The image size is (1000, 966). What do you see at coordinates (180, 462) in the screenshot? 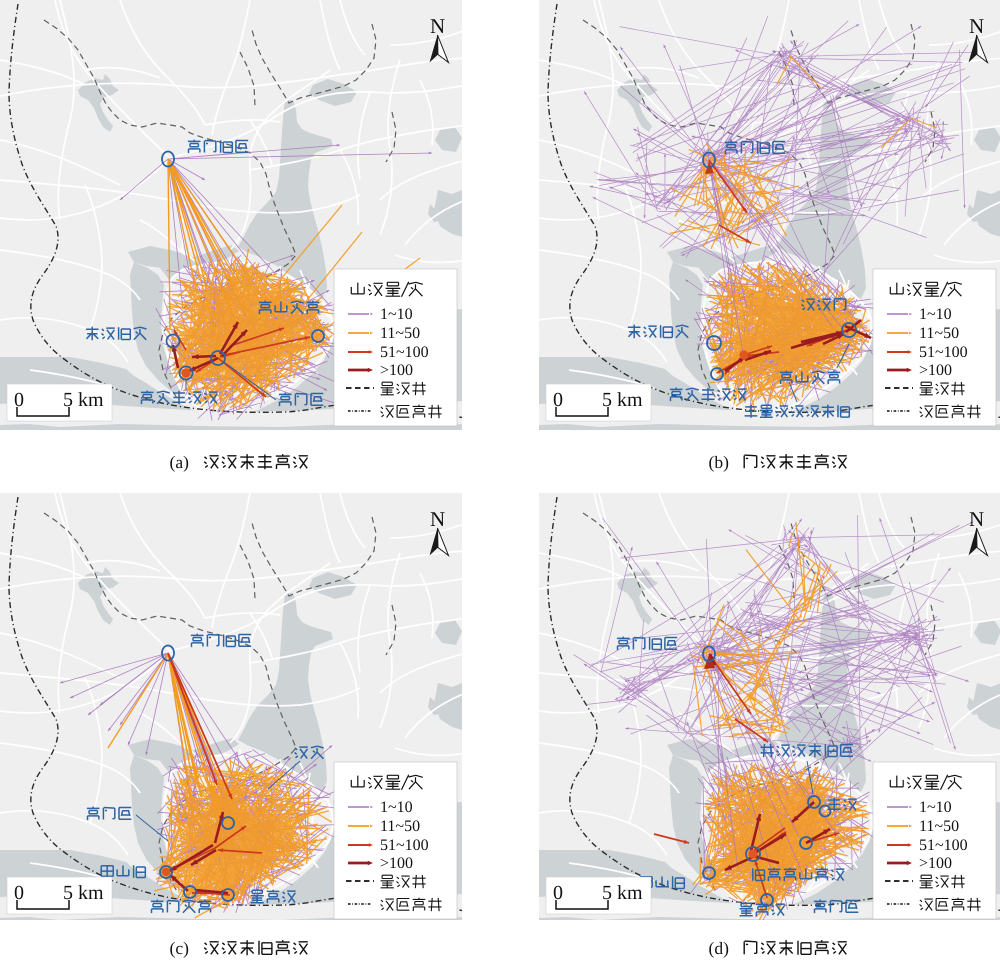
I see `svg-text: (a)` at bounding box center [180, 462].